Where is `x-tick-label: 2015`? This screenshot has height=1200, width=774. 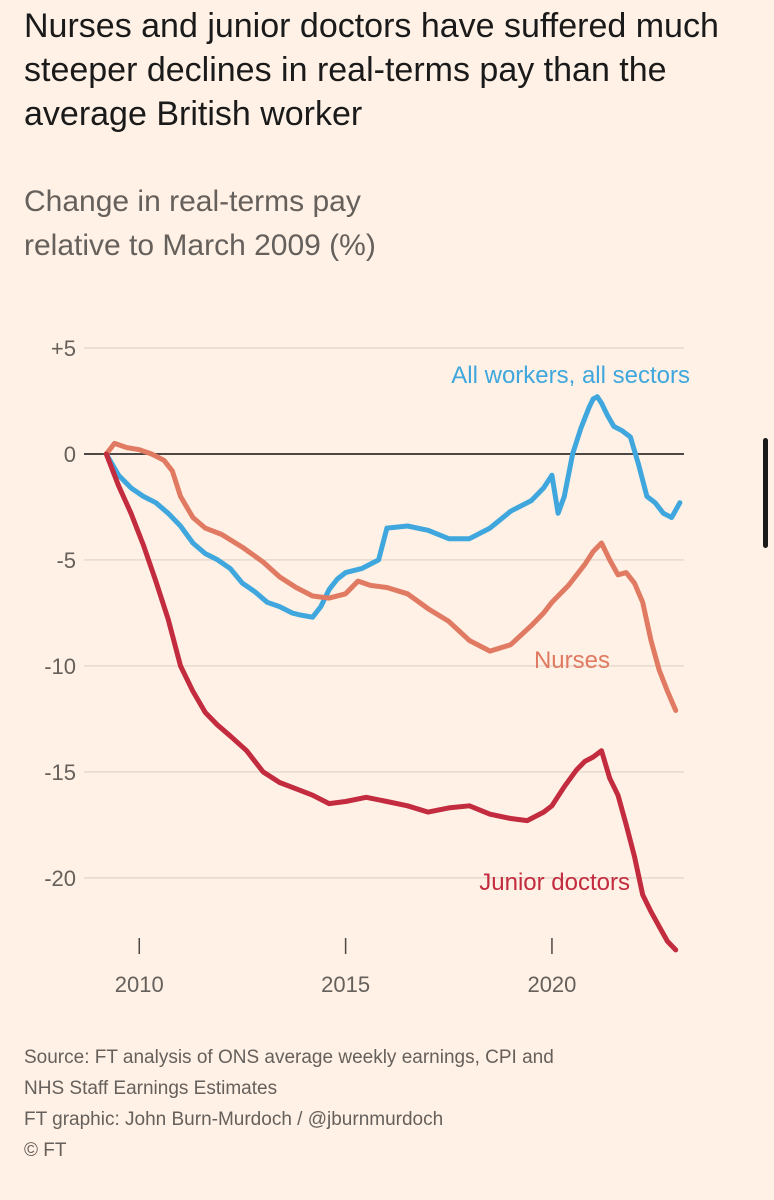 x-tick-label: 2015 is located at coordinates (345, 984).